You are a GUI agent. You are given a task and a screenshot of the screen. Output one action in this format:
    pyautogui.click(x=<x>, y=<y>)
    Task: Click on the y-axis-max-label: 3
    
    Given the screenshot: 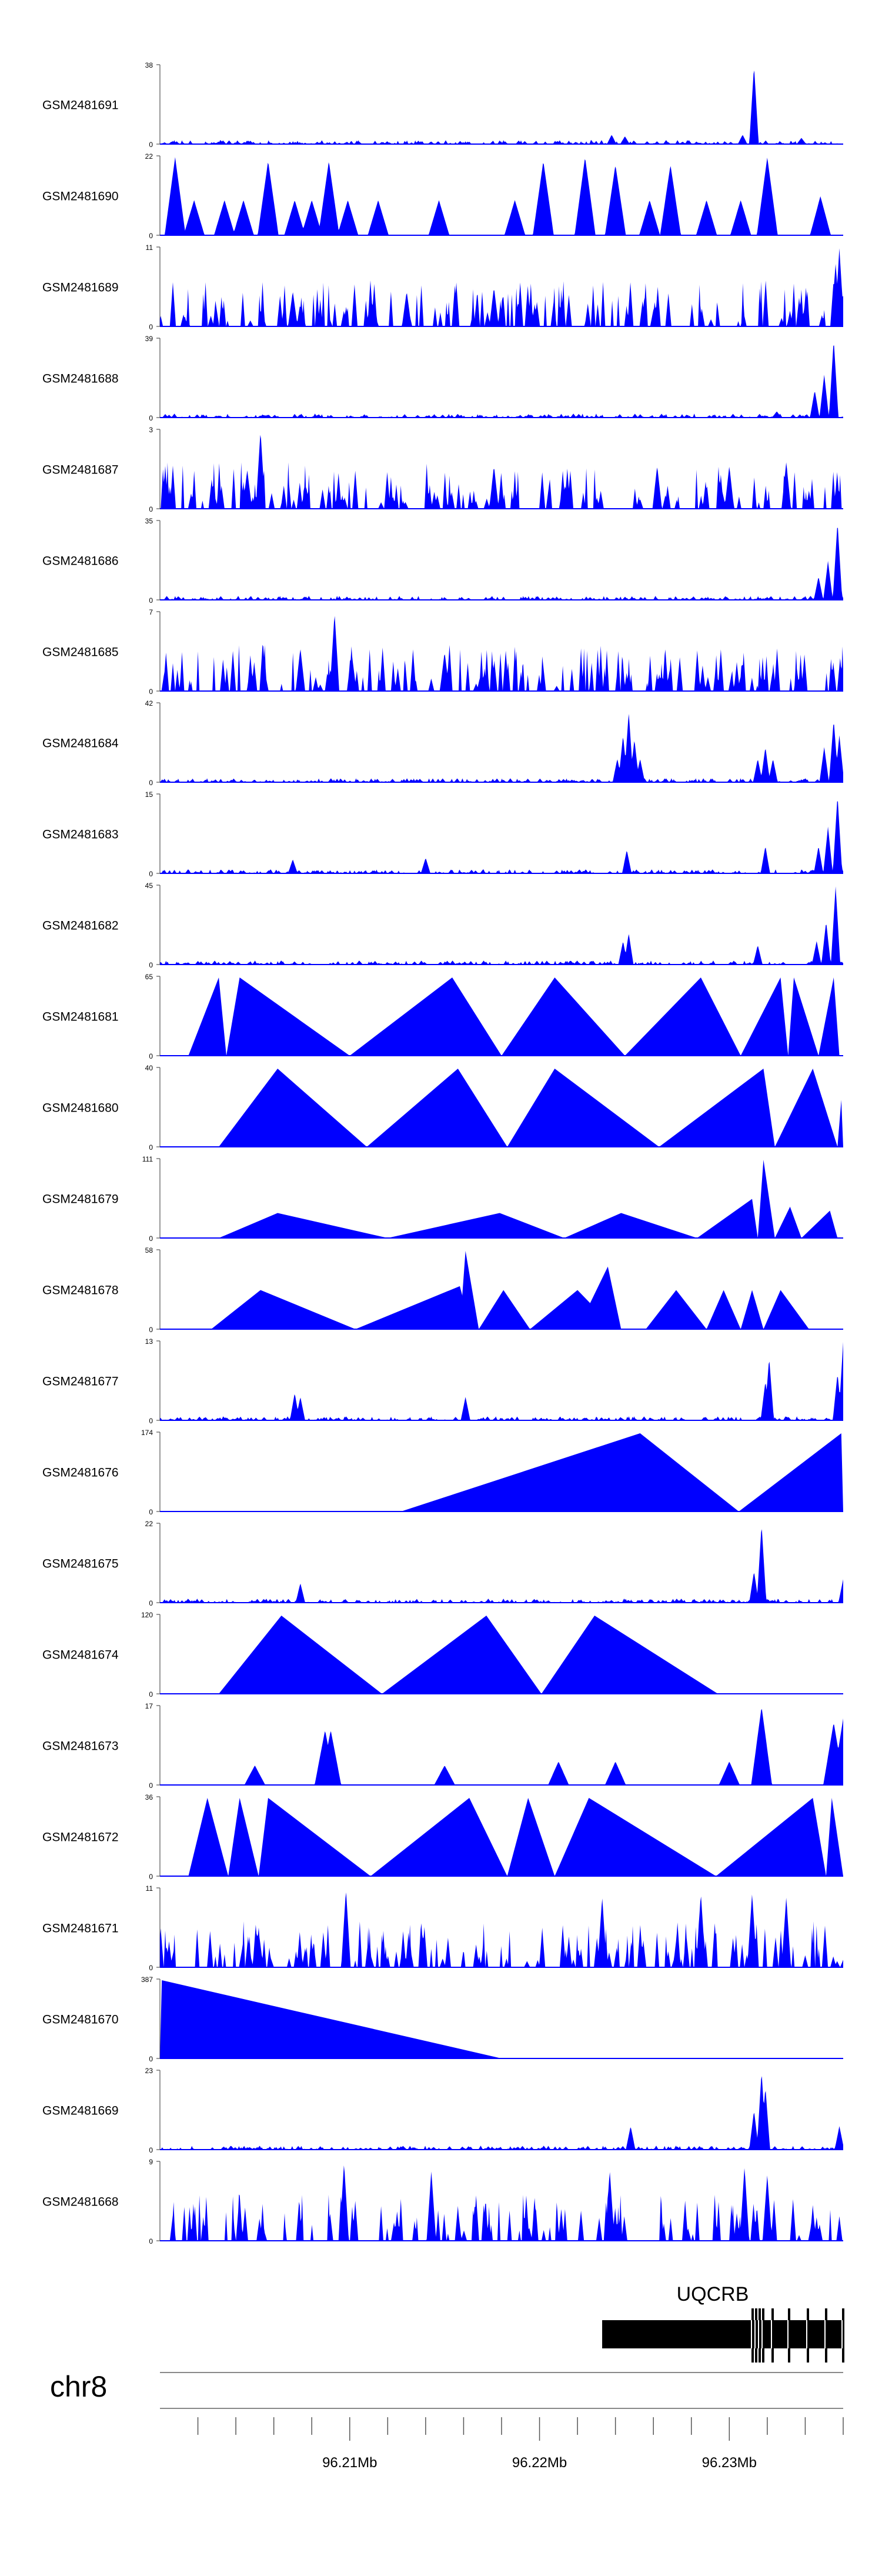 What is the action you would take?
    pyautogui.click(x=151, y=430)
    